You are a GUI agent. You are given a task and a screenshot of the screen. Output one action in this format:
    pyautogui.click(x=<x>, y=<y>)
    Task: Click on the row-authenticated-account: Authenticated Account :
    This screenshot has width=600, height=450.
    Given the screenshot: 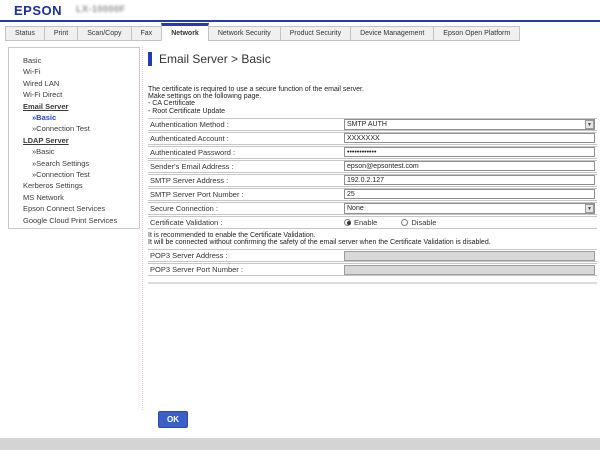 What is the action you would take?
    pyautogui.click(x=372, y=138)
    